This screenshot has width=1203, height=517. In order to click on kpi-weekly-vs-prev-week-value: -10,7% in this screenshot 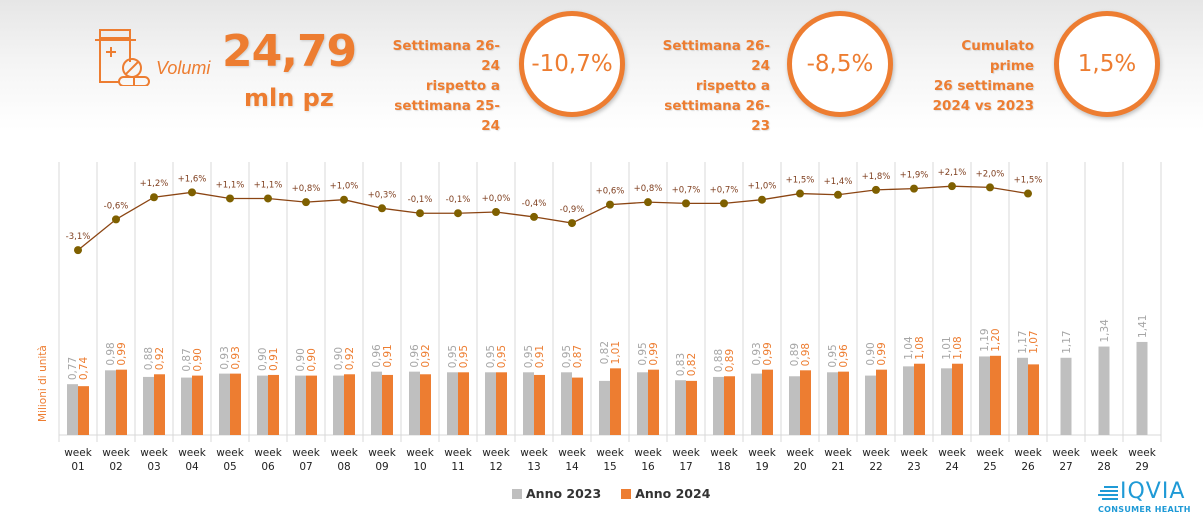, I will do `click(572, 64)`.